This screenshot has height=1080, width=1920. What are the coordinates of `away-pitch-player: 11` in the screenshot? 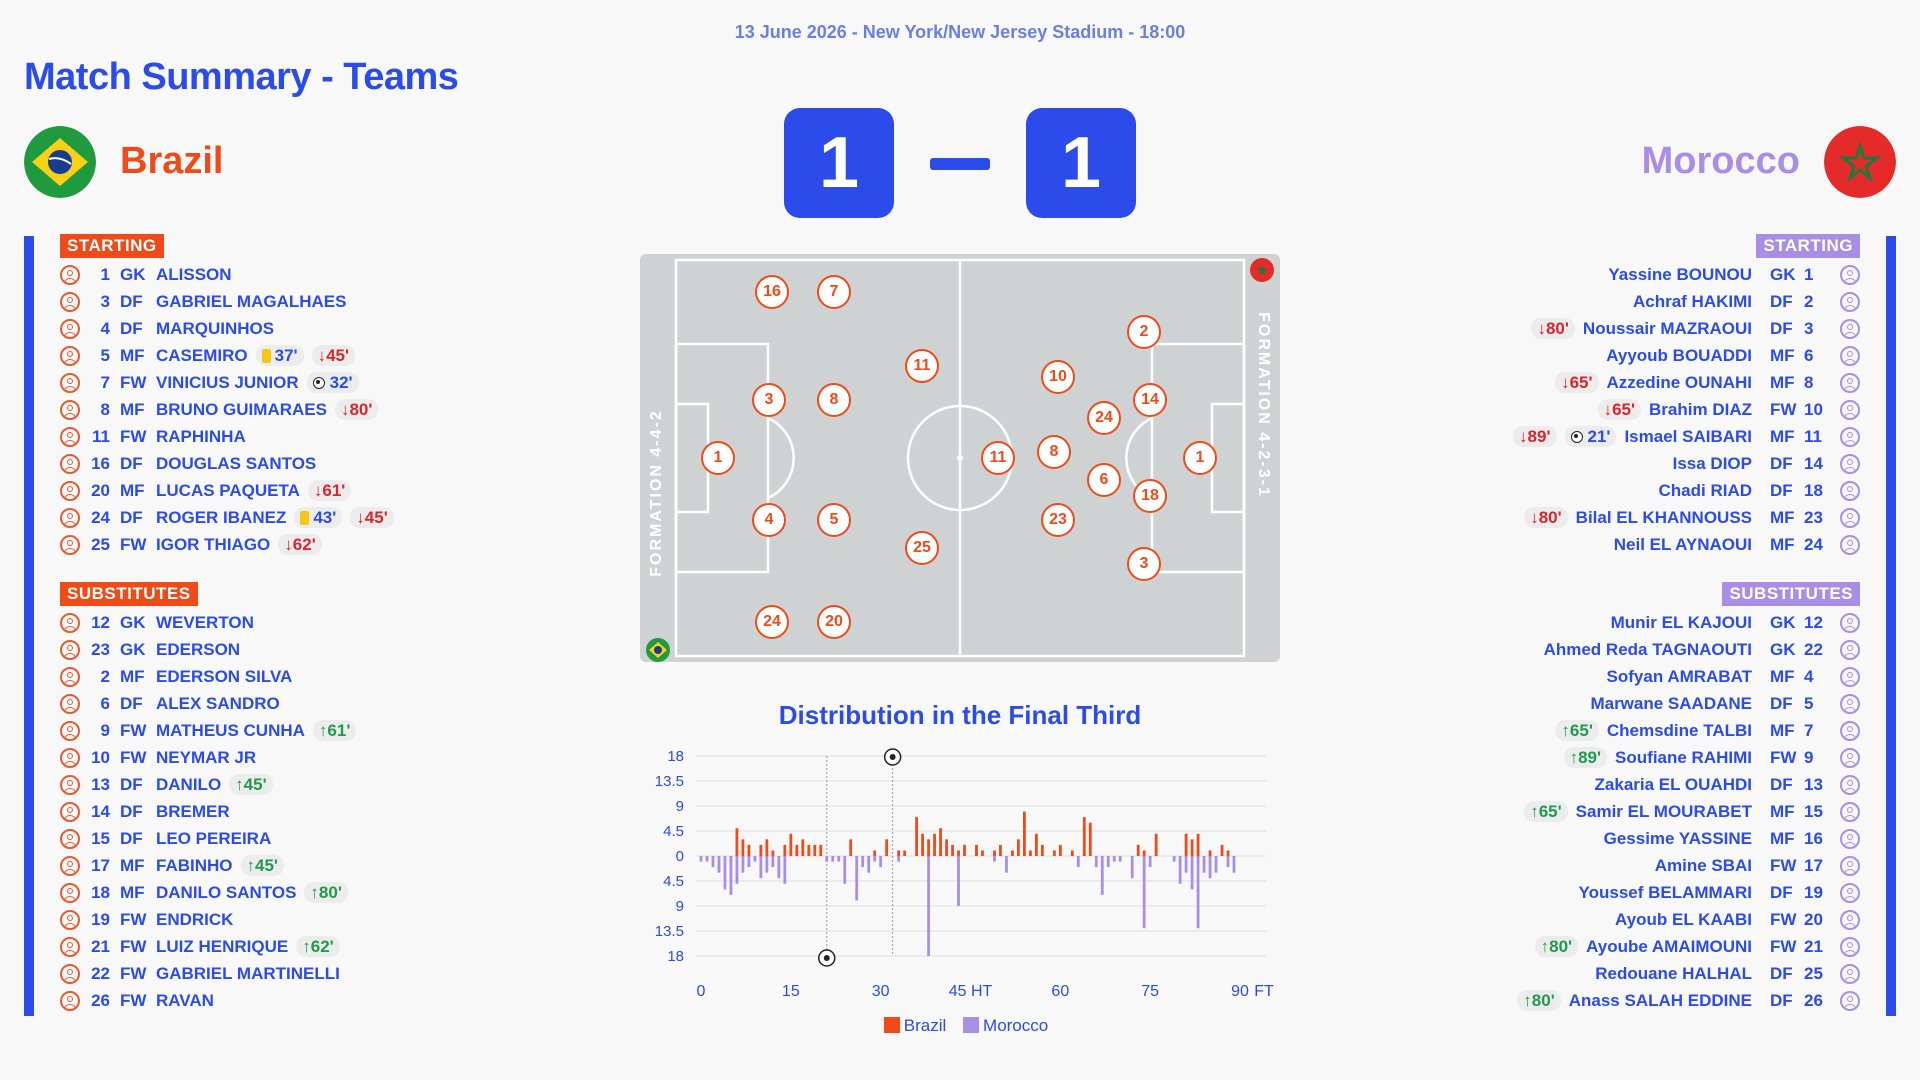 It's located at (998, 458).